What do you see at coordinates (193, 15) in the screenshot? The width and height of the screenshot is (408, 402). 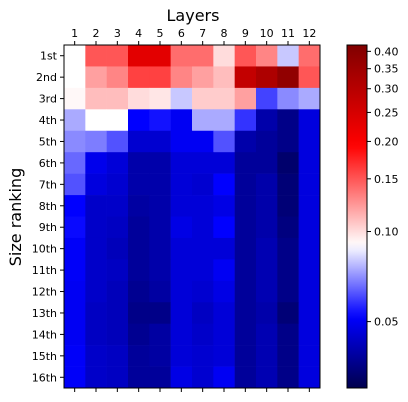 I see `x-axis-title: Layers` at bounding box center [193, 15].